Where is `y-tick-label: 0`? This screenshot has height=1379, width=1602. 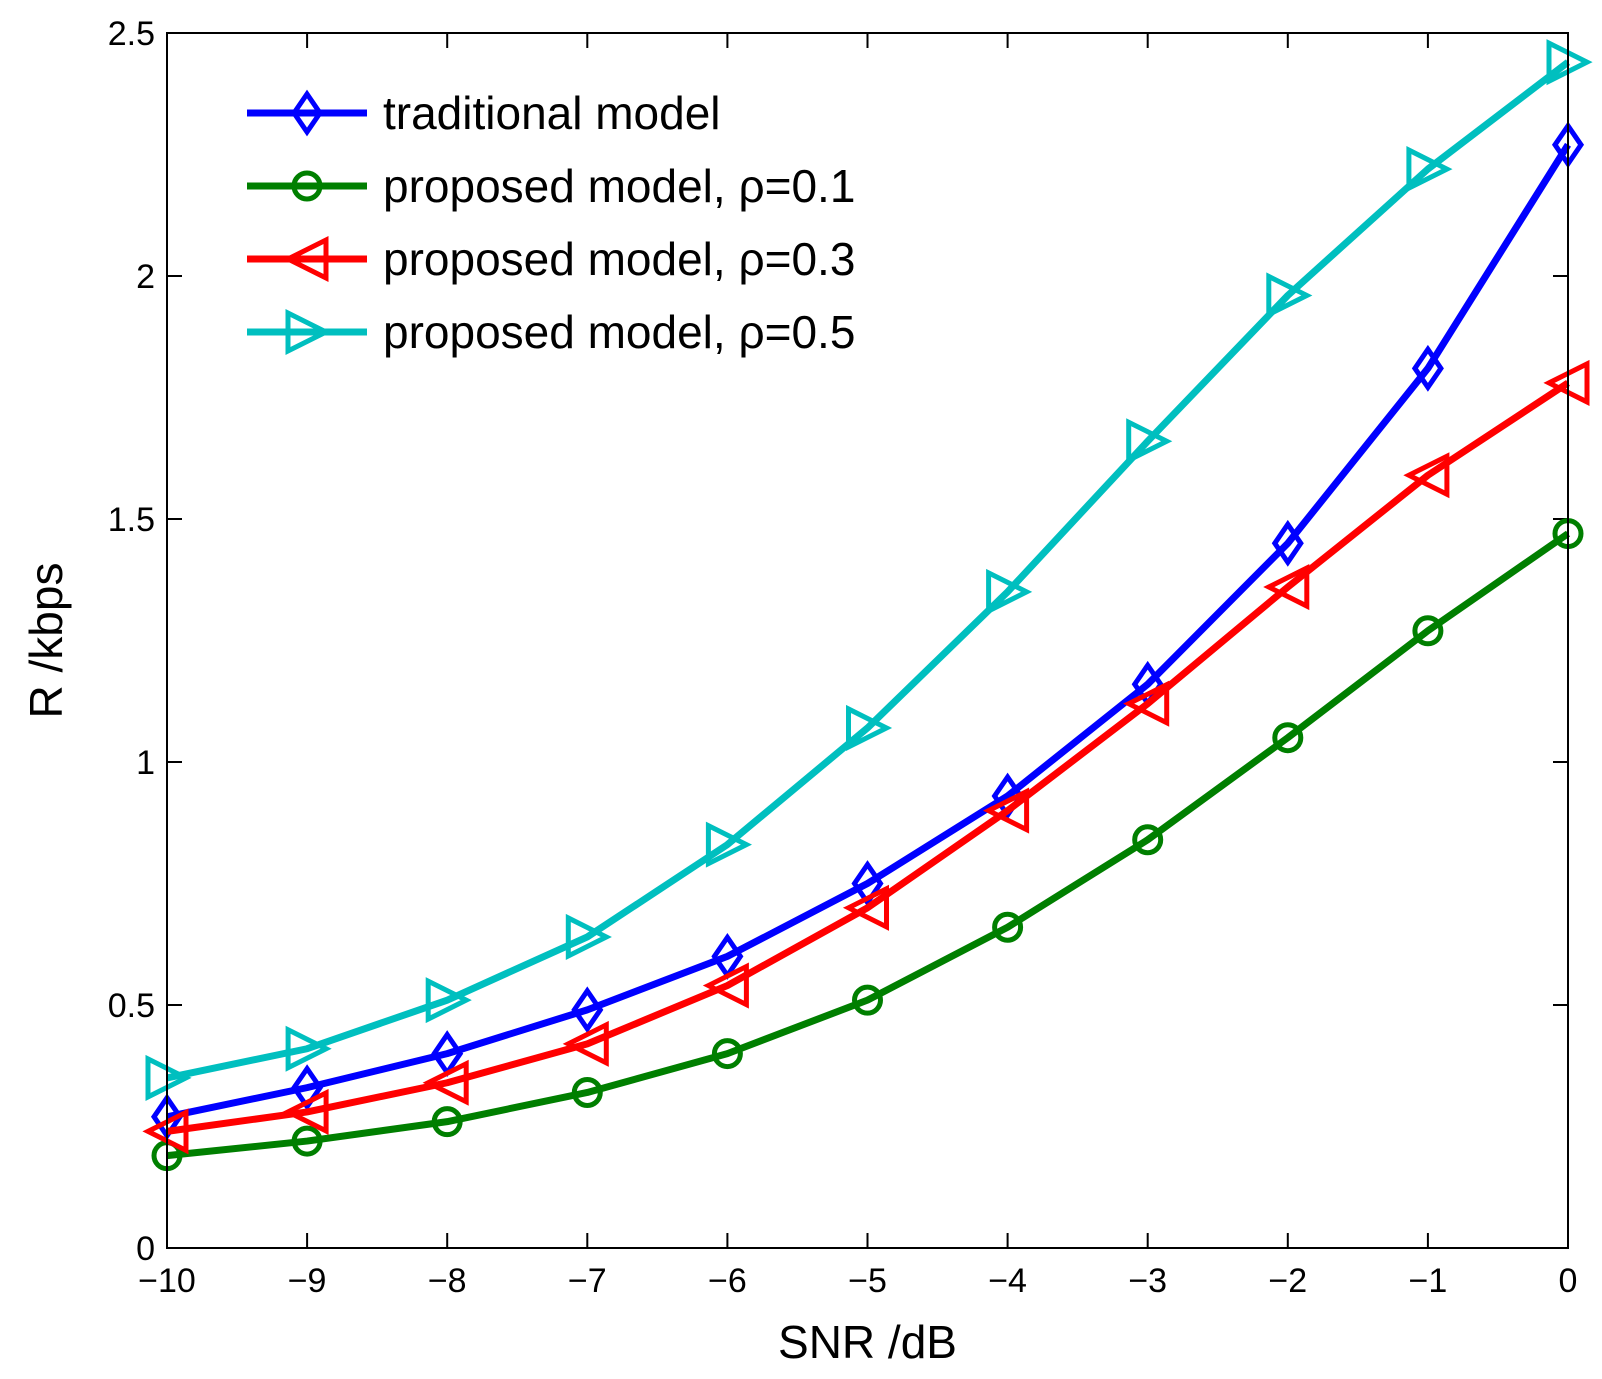 y-tick-label: 0 is located at coordinates (145, 1249).